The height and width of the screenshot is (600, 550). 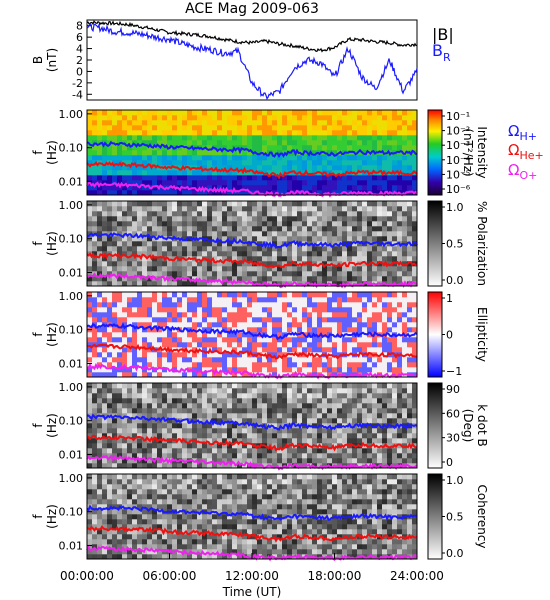 What do you see at coordinates (77, 83) in the screenshot?
I see `b-ytick-label: -2` at bounding box center [77, 83].